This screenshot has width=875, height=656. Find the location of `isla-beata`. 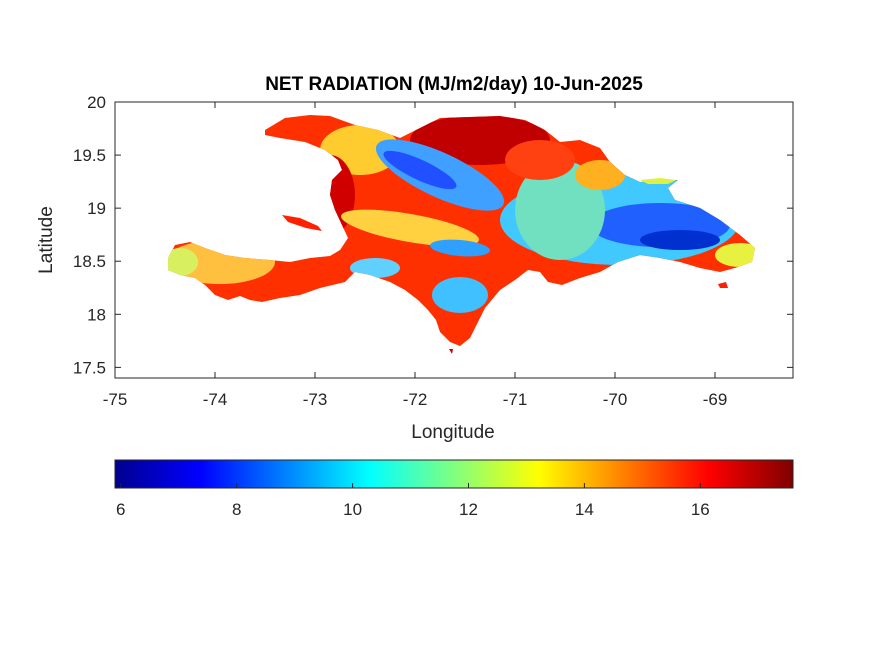

isla-beata is located at coordinates (451, 351).